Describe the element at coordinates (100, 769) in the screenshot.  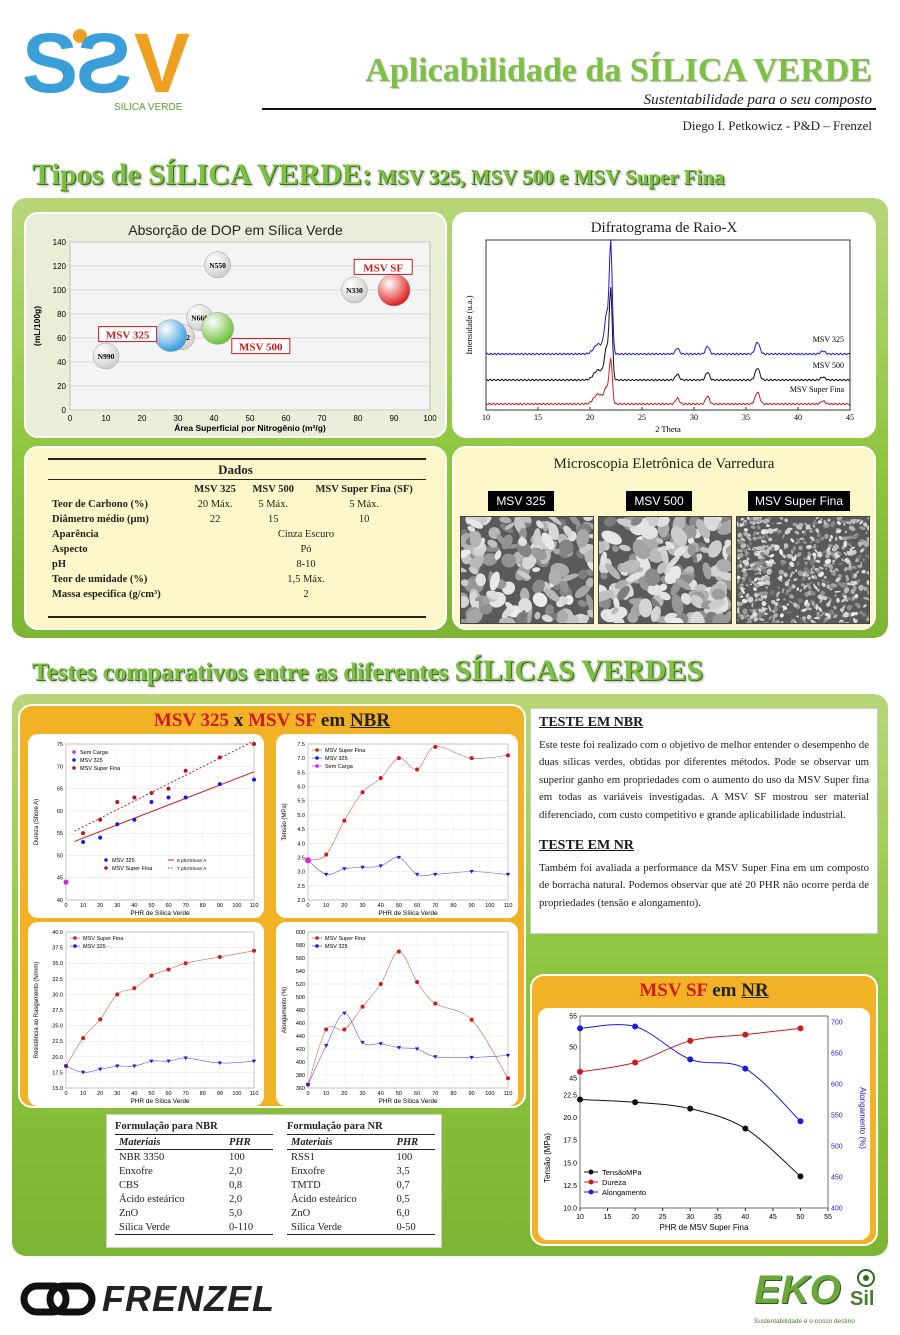
I see `legend-label: MSV Super Fina` at that location.